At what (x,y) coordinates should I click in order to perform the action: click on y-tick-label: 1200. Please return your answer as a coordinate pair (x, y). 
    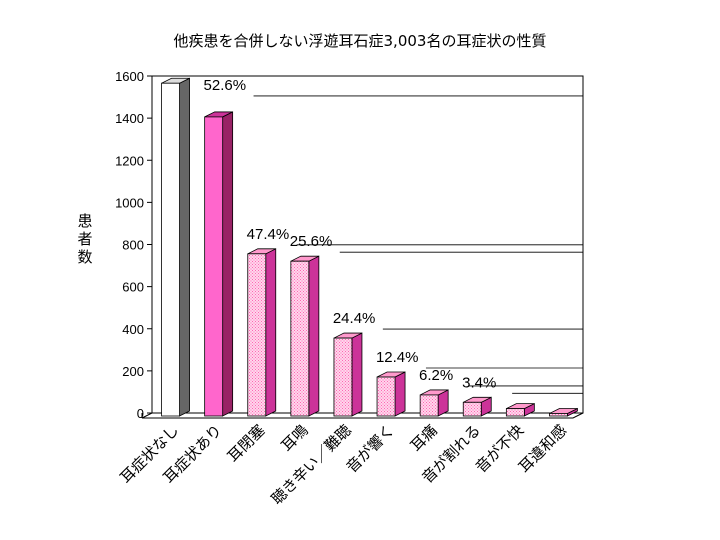
    Looking at the image, I should click on (129, 160).